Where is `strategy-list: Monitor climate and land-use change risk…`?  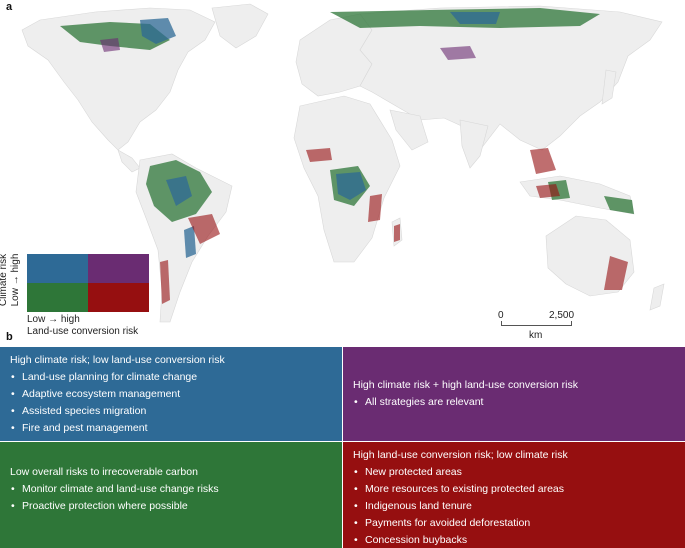
strategy-list: Monitor climate and land-use change risk… is located at coordinates (171, 498).